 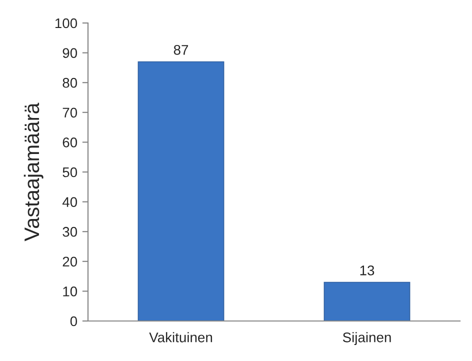 I want to click on y-tick-label: 80, so click(x=70, y=83).